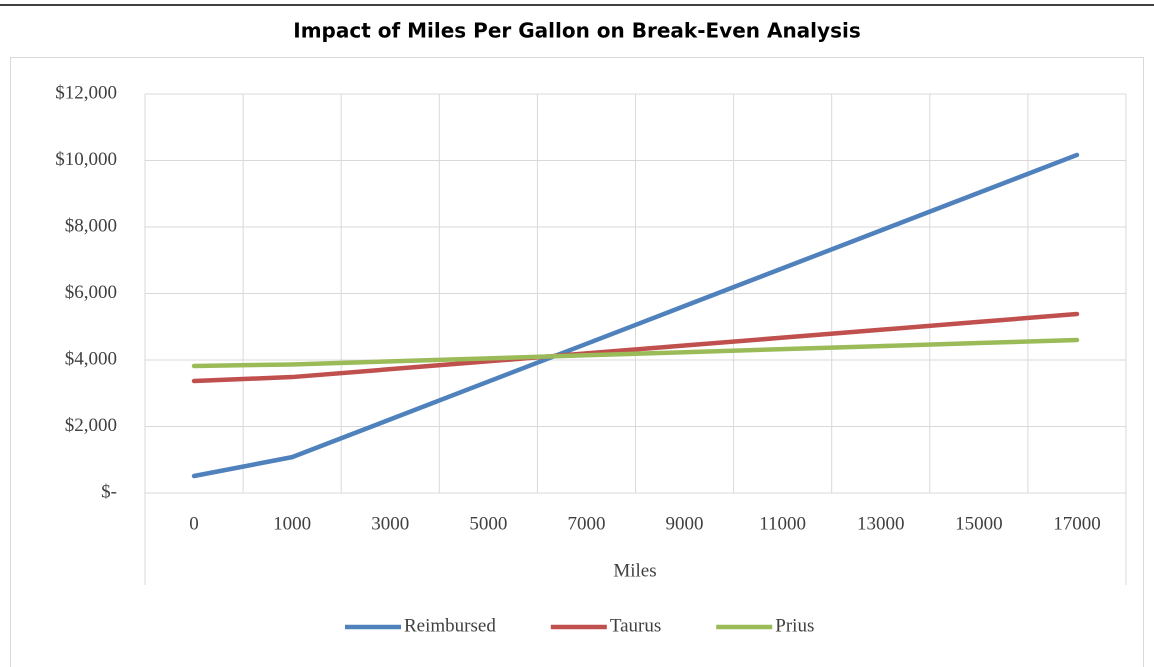 The width and height of the screenshot is (1154, 667). Describe the element at coordinates (586, 523) in the screenshot. I see `x-tick-label: 7000` at that location.